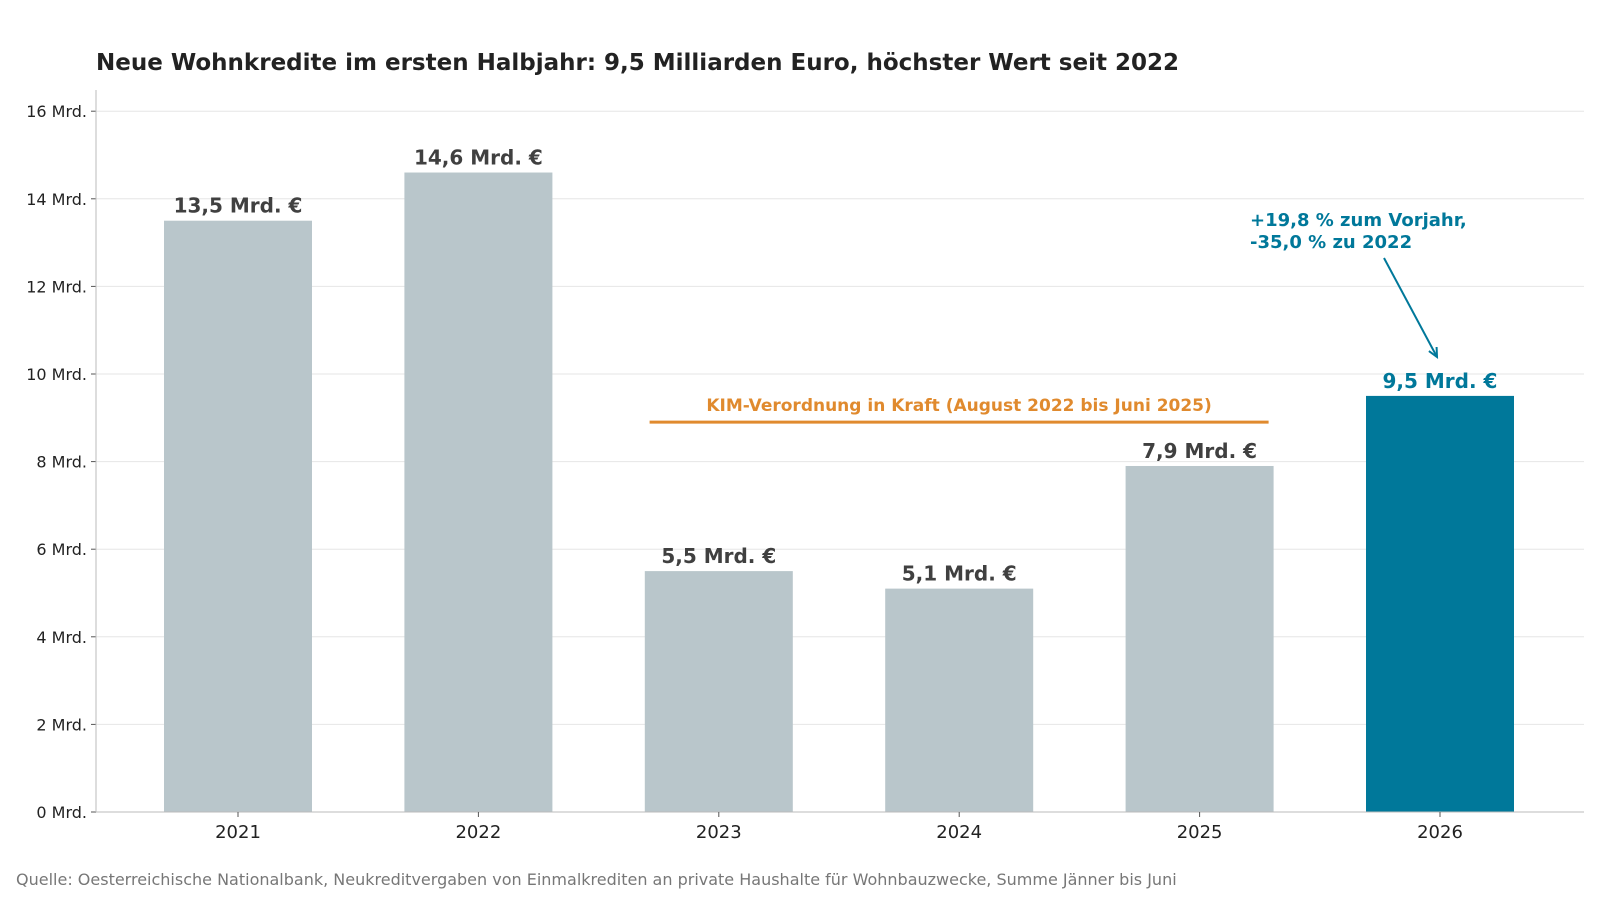  Describe the element at coordinates (719, 832) in the screenshot. I see `x-tick-label-2023: 2023` at that location.